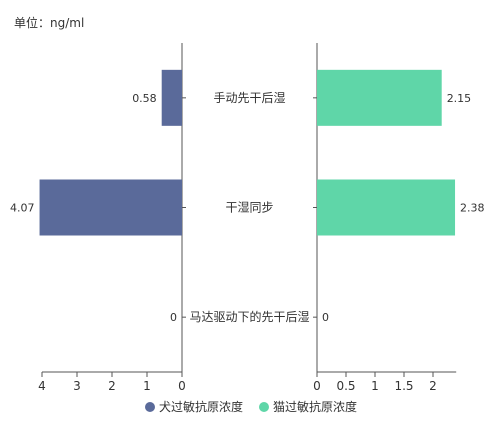 The height and width of the screenshot is (424, 500). What do you see at coordinates (249, 97) in the screenshot?
I see `category-label: 手动先干后湿` at bounding box center [249, 97].